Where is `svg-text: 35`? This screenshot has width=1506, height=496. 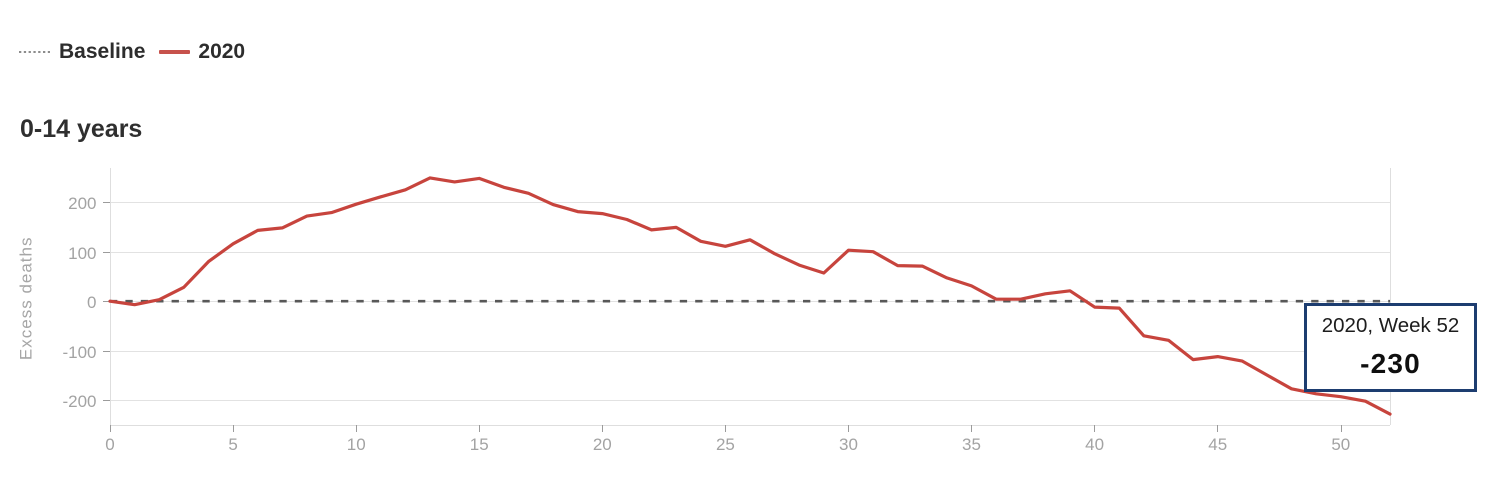
svg-text: 35 is located at coordinates (971, 444).